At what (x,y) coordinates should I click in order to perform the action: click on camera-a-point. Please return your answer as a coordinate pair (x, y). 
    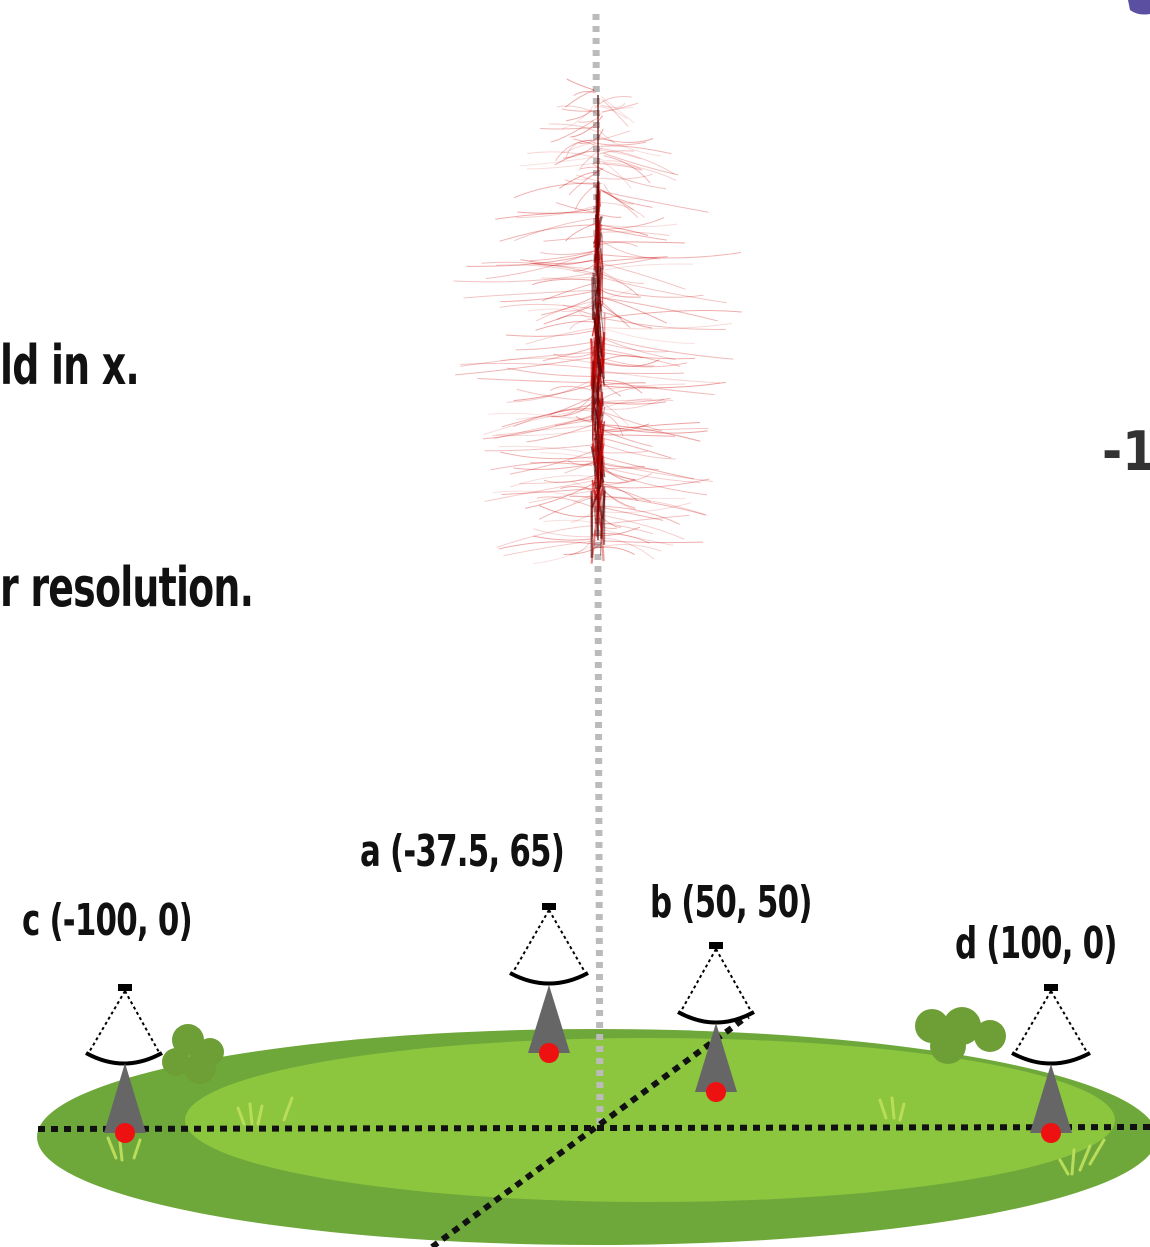
    Looking at the image, I should click on (549, 1053).